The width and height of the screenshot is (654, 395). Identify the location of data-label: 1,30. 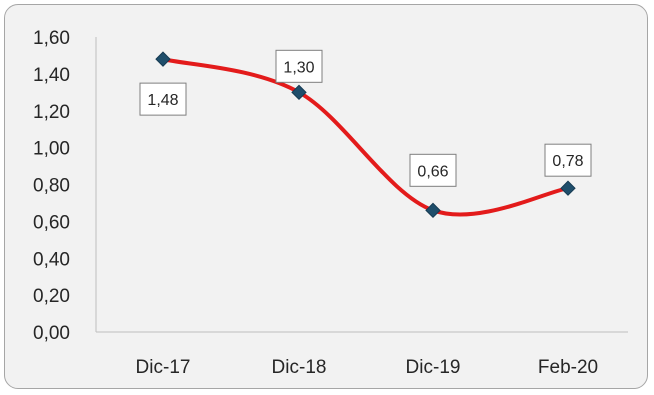
(298, 67).